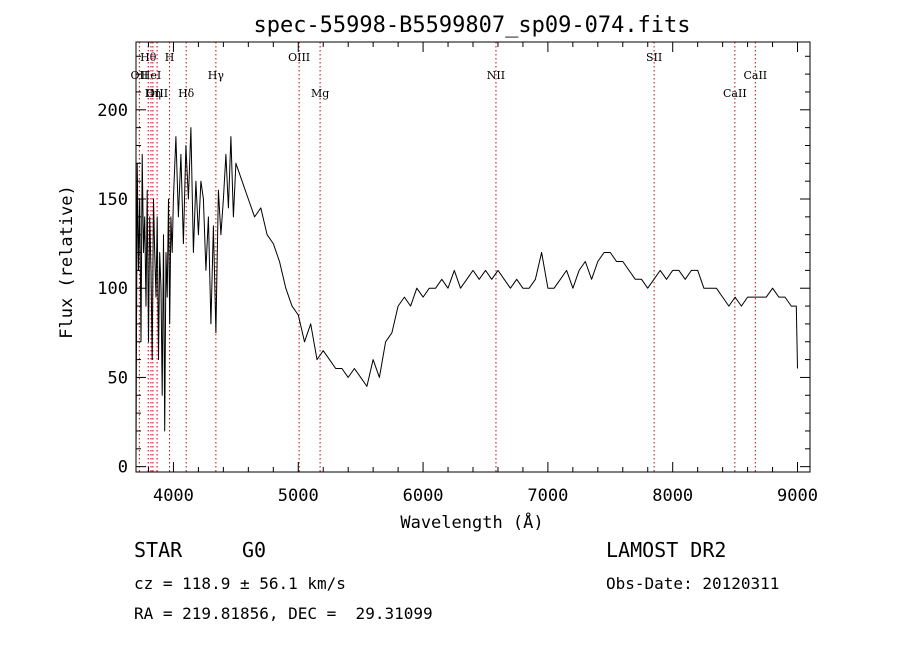 Image resolution: width=900 pixels, height=649 pixels. I want to click on y-tick-label: 0, so click(123, 468).